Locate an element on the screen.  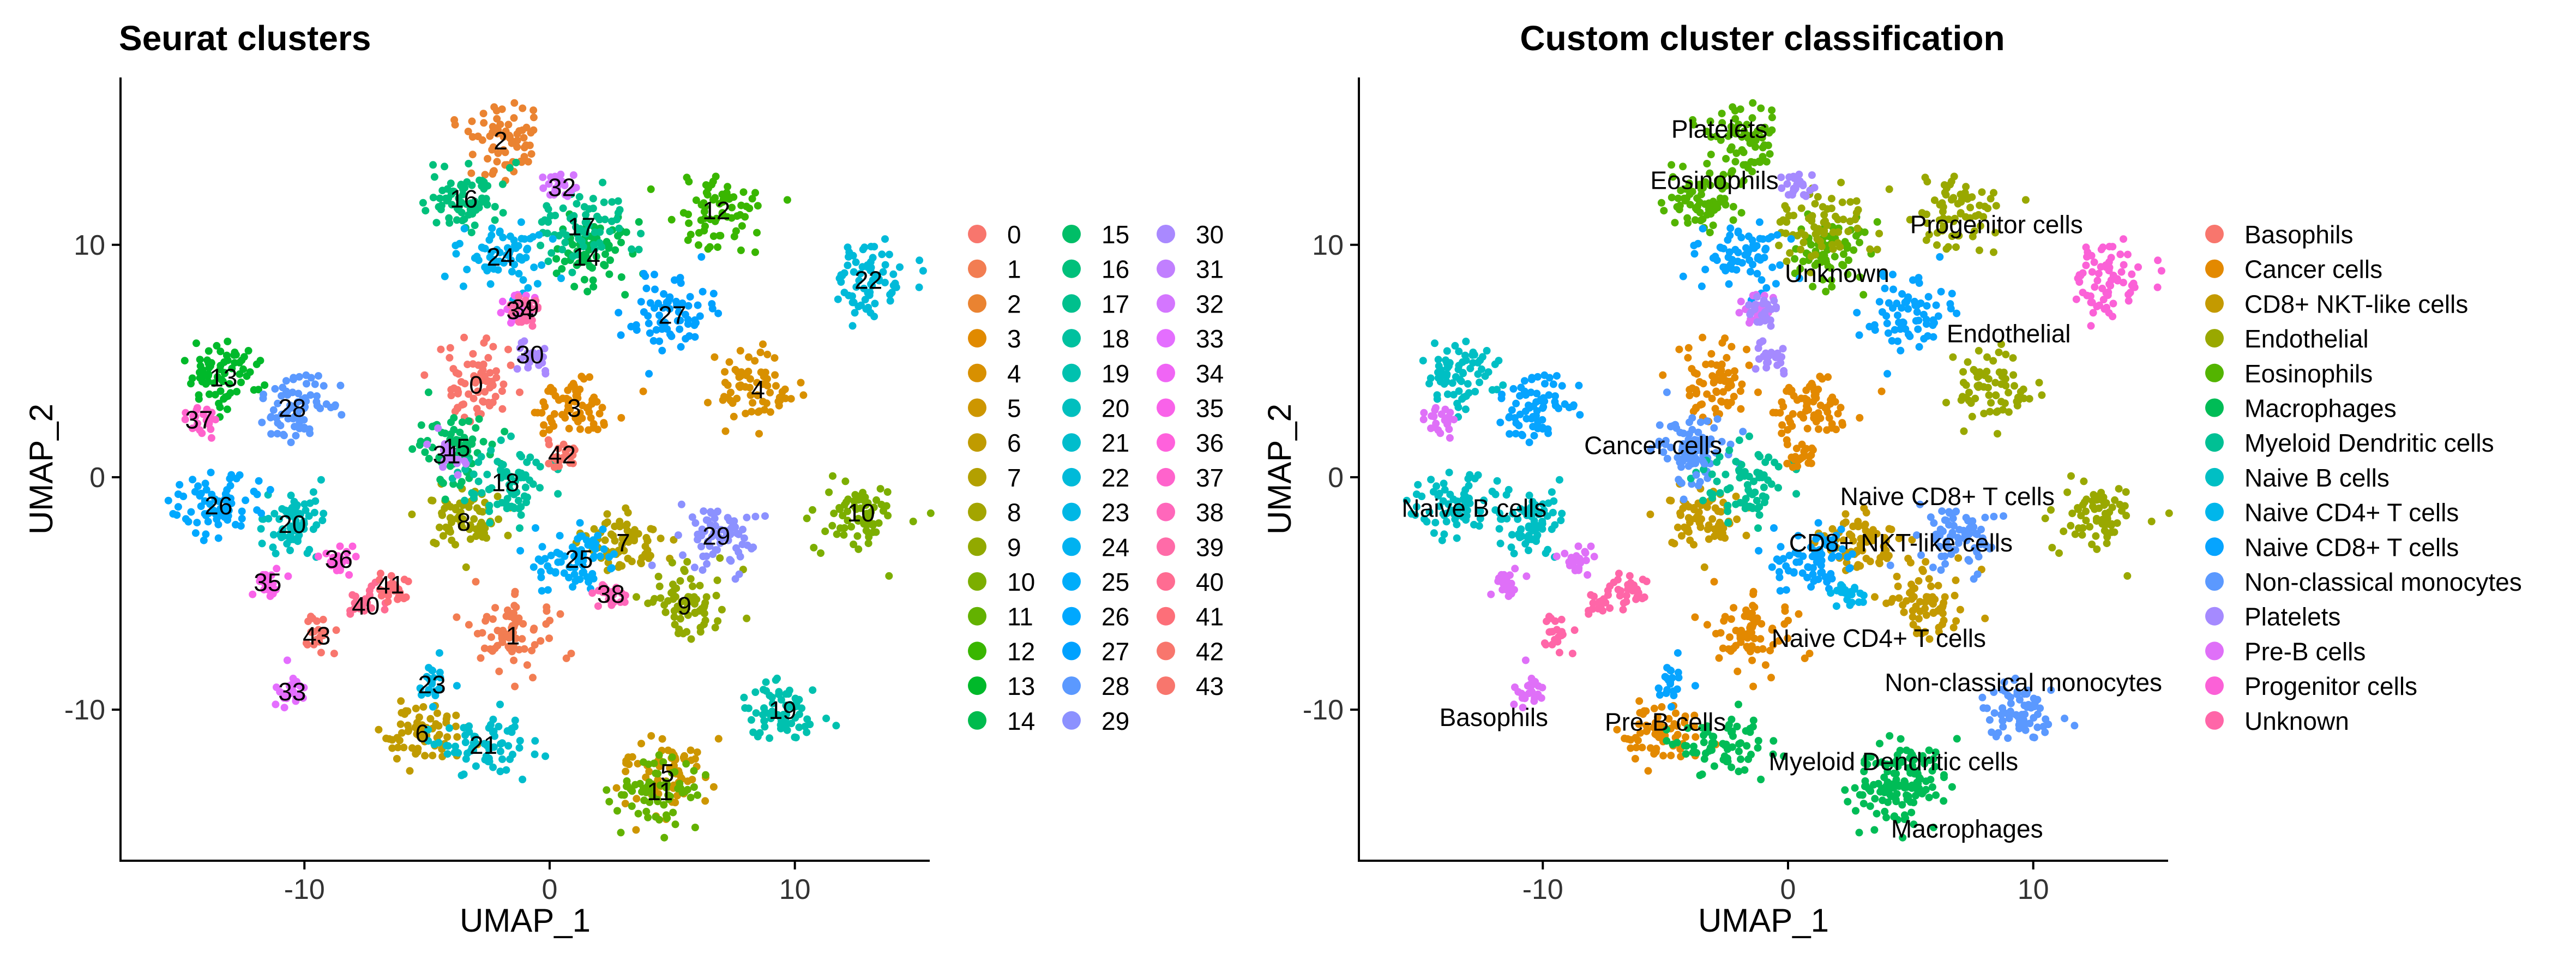
cluster-label: 16 is located at coordinates (464, 199).